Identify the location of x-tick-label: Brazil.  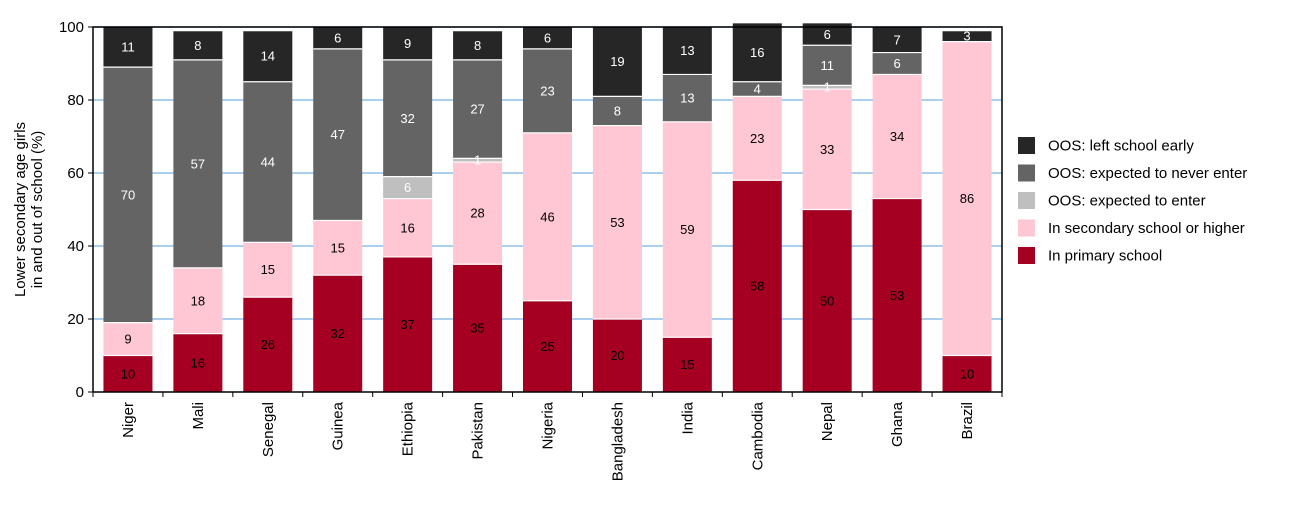
(967, 421).